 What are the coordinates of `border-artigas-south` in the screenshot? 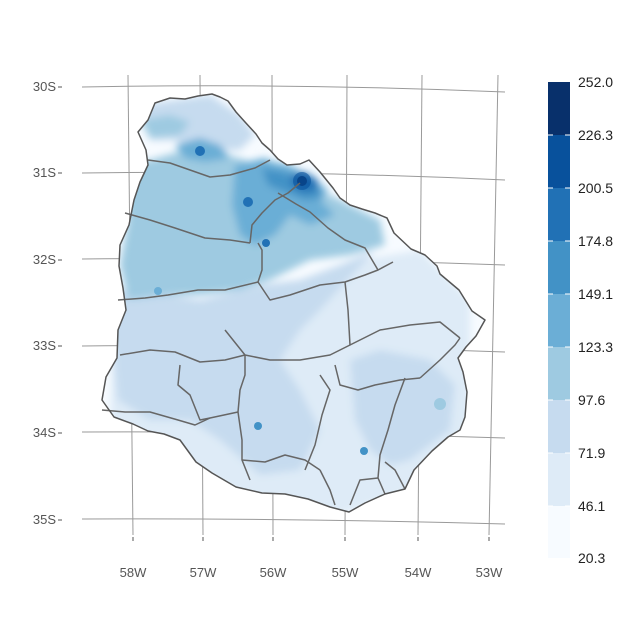 It's located at (209, 168).